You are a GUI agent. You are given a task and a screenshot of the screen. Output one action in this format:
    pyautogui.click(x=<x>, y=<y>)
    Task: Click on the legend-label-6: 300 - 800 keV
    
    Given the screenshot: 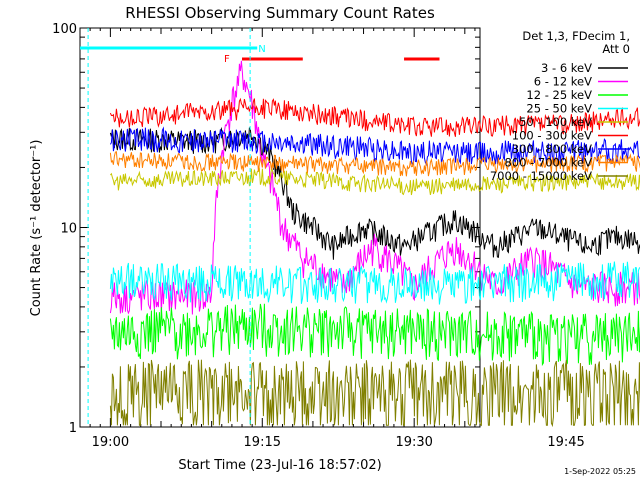 What is the action you would take?
    pyautogui.click(x=552, y=149)
    